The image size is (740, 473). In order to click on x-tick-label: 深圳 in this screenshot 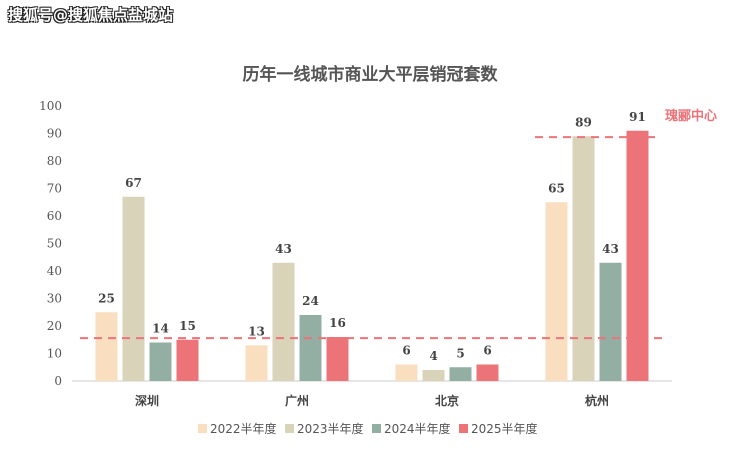, I will do `click(147, 400)`.